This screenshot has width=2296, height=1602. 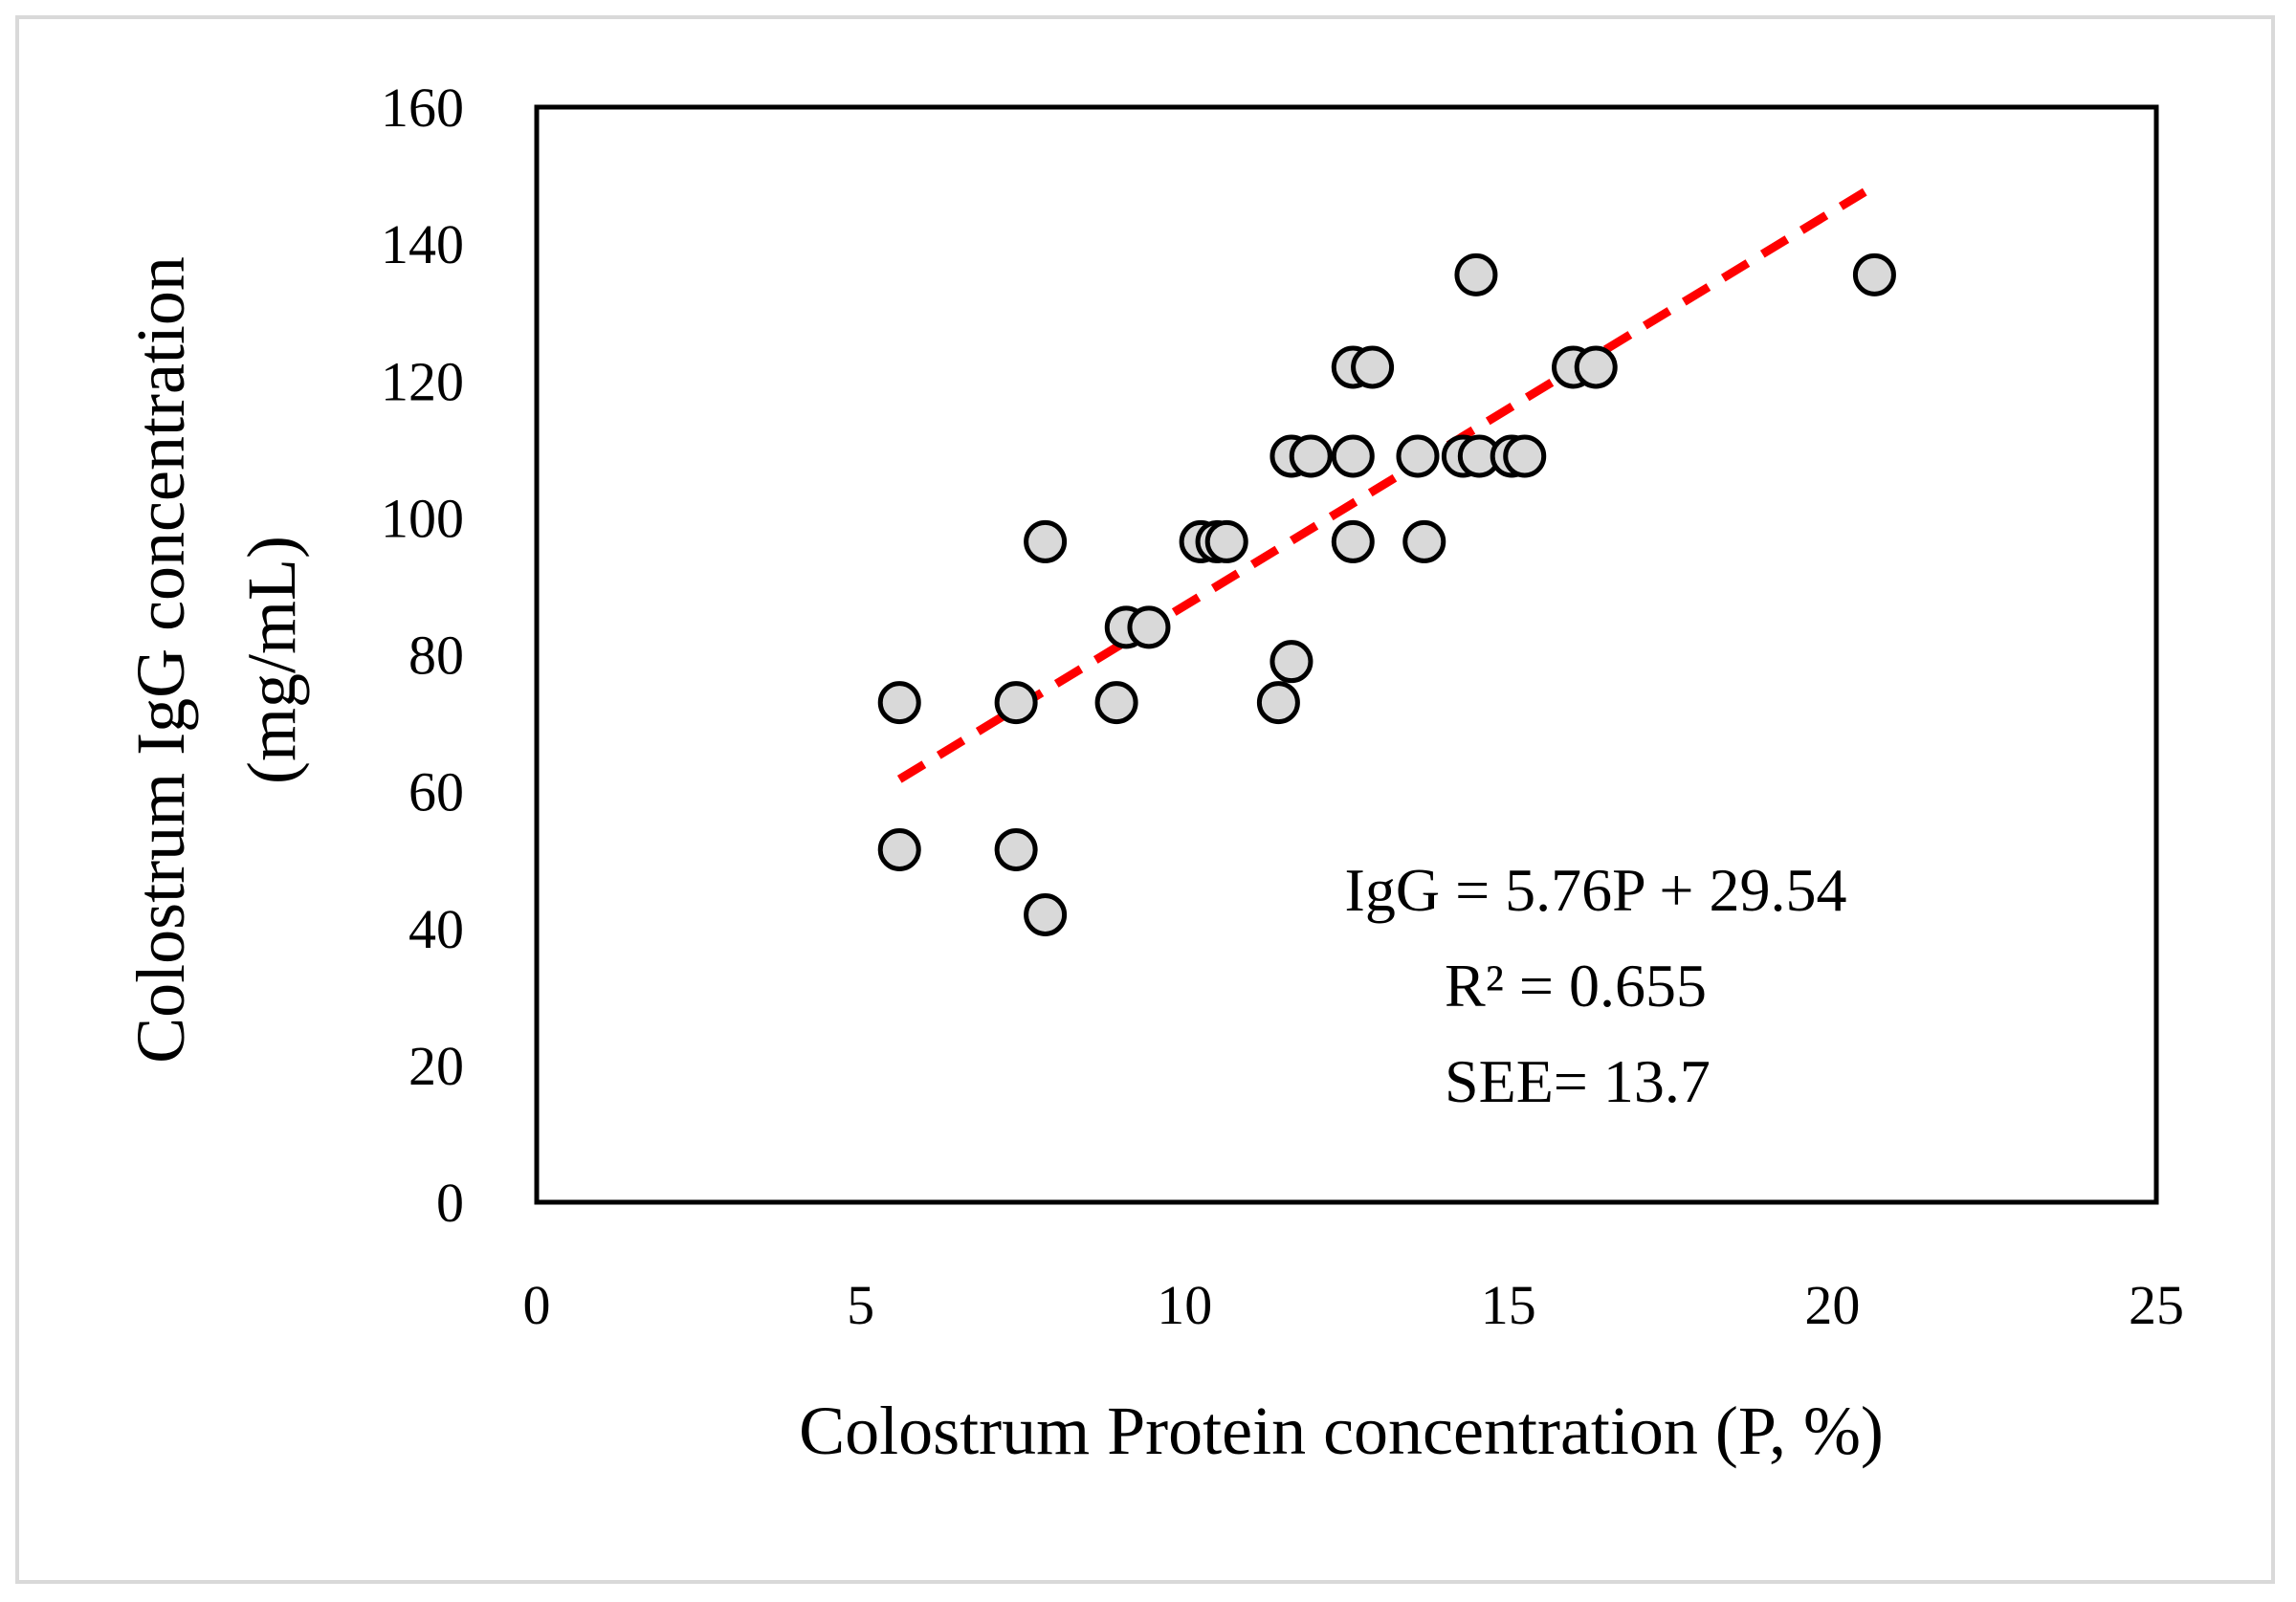 I want to click on see-label: SEE= 13.7, so click(x=1578, y=1081).